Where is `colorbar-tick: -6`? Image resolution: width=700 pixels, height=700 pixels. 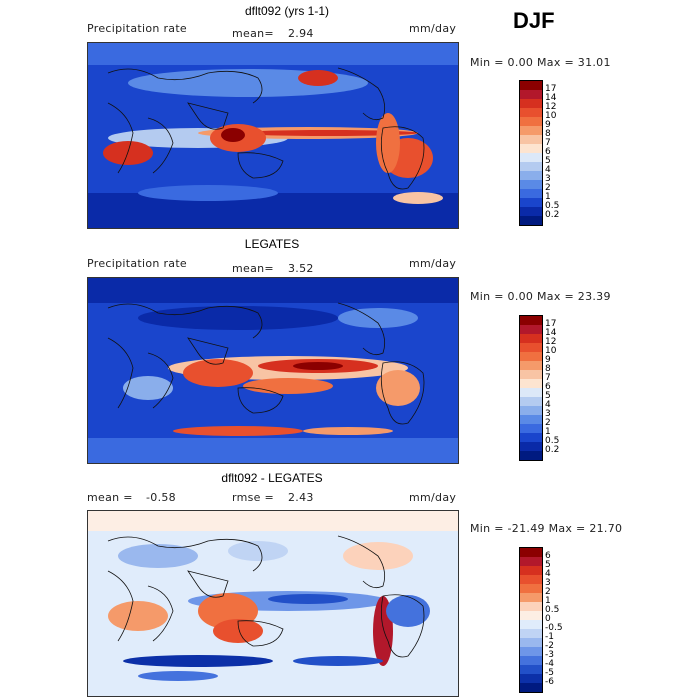
colorbar-tick: -6 is located at coordinates (549, 682).